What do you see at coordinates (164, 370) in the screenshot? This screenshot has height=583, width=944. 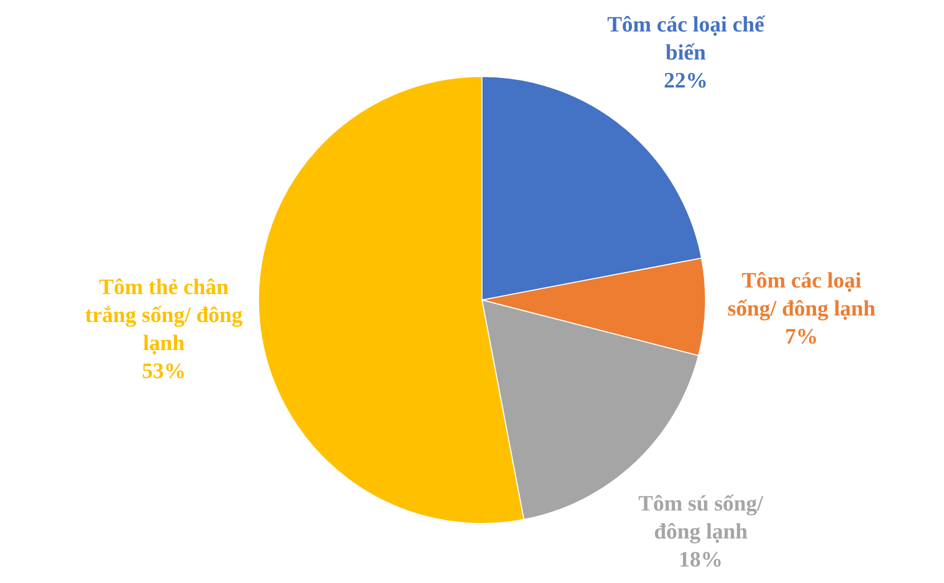 I see `data-label: 53%` at bounding box center [164, 370].